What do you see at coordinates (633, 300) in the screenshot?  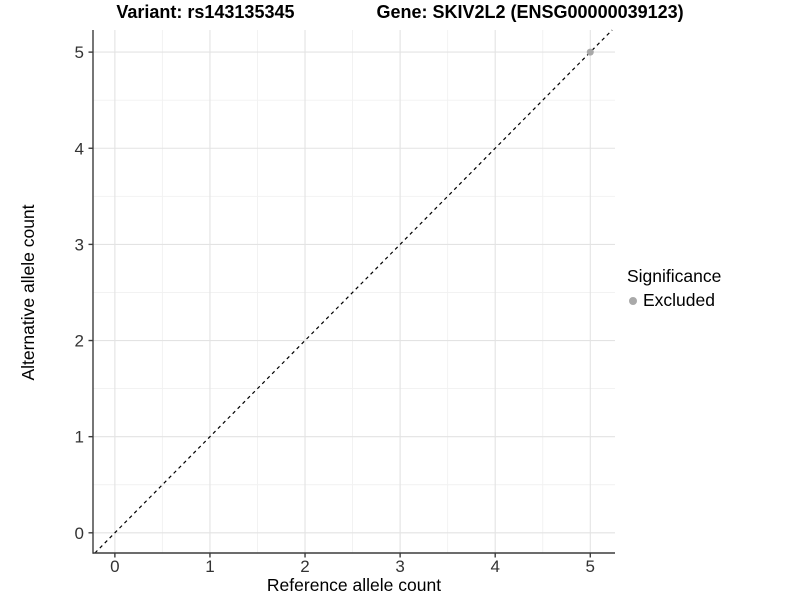 I see `excluded-point-swatch` at bounding box center [633, 300].